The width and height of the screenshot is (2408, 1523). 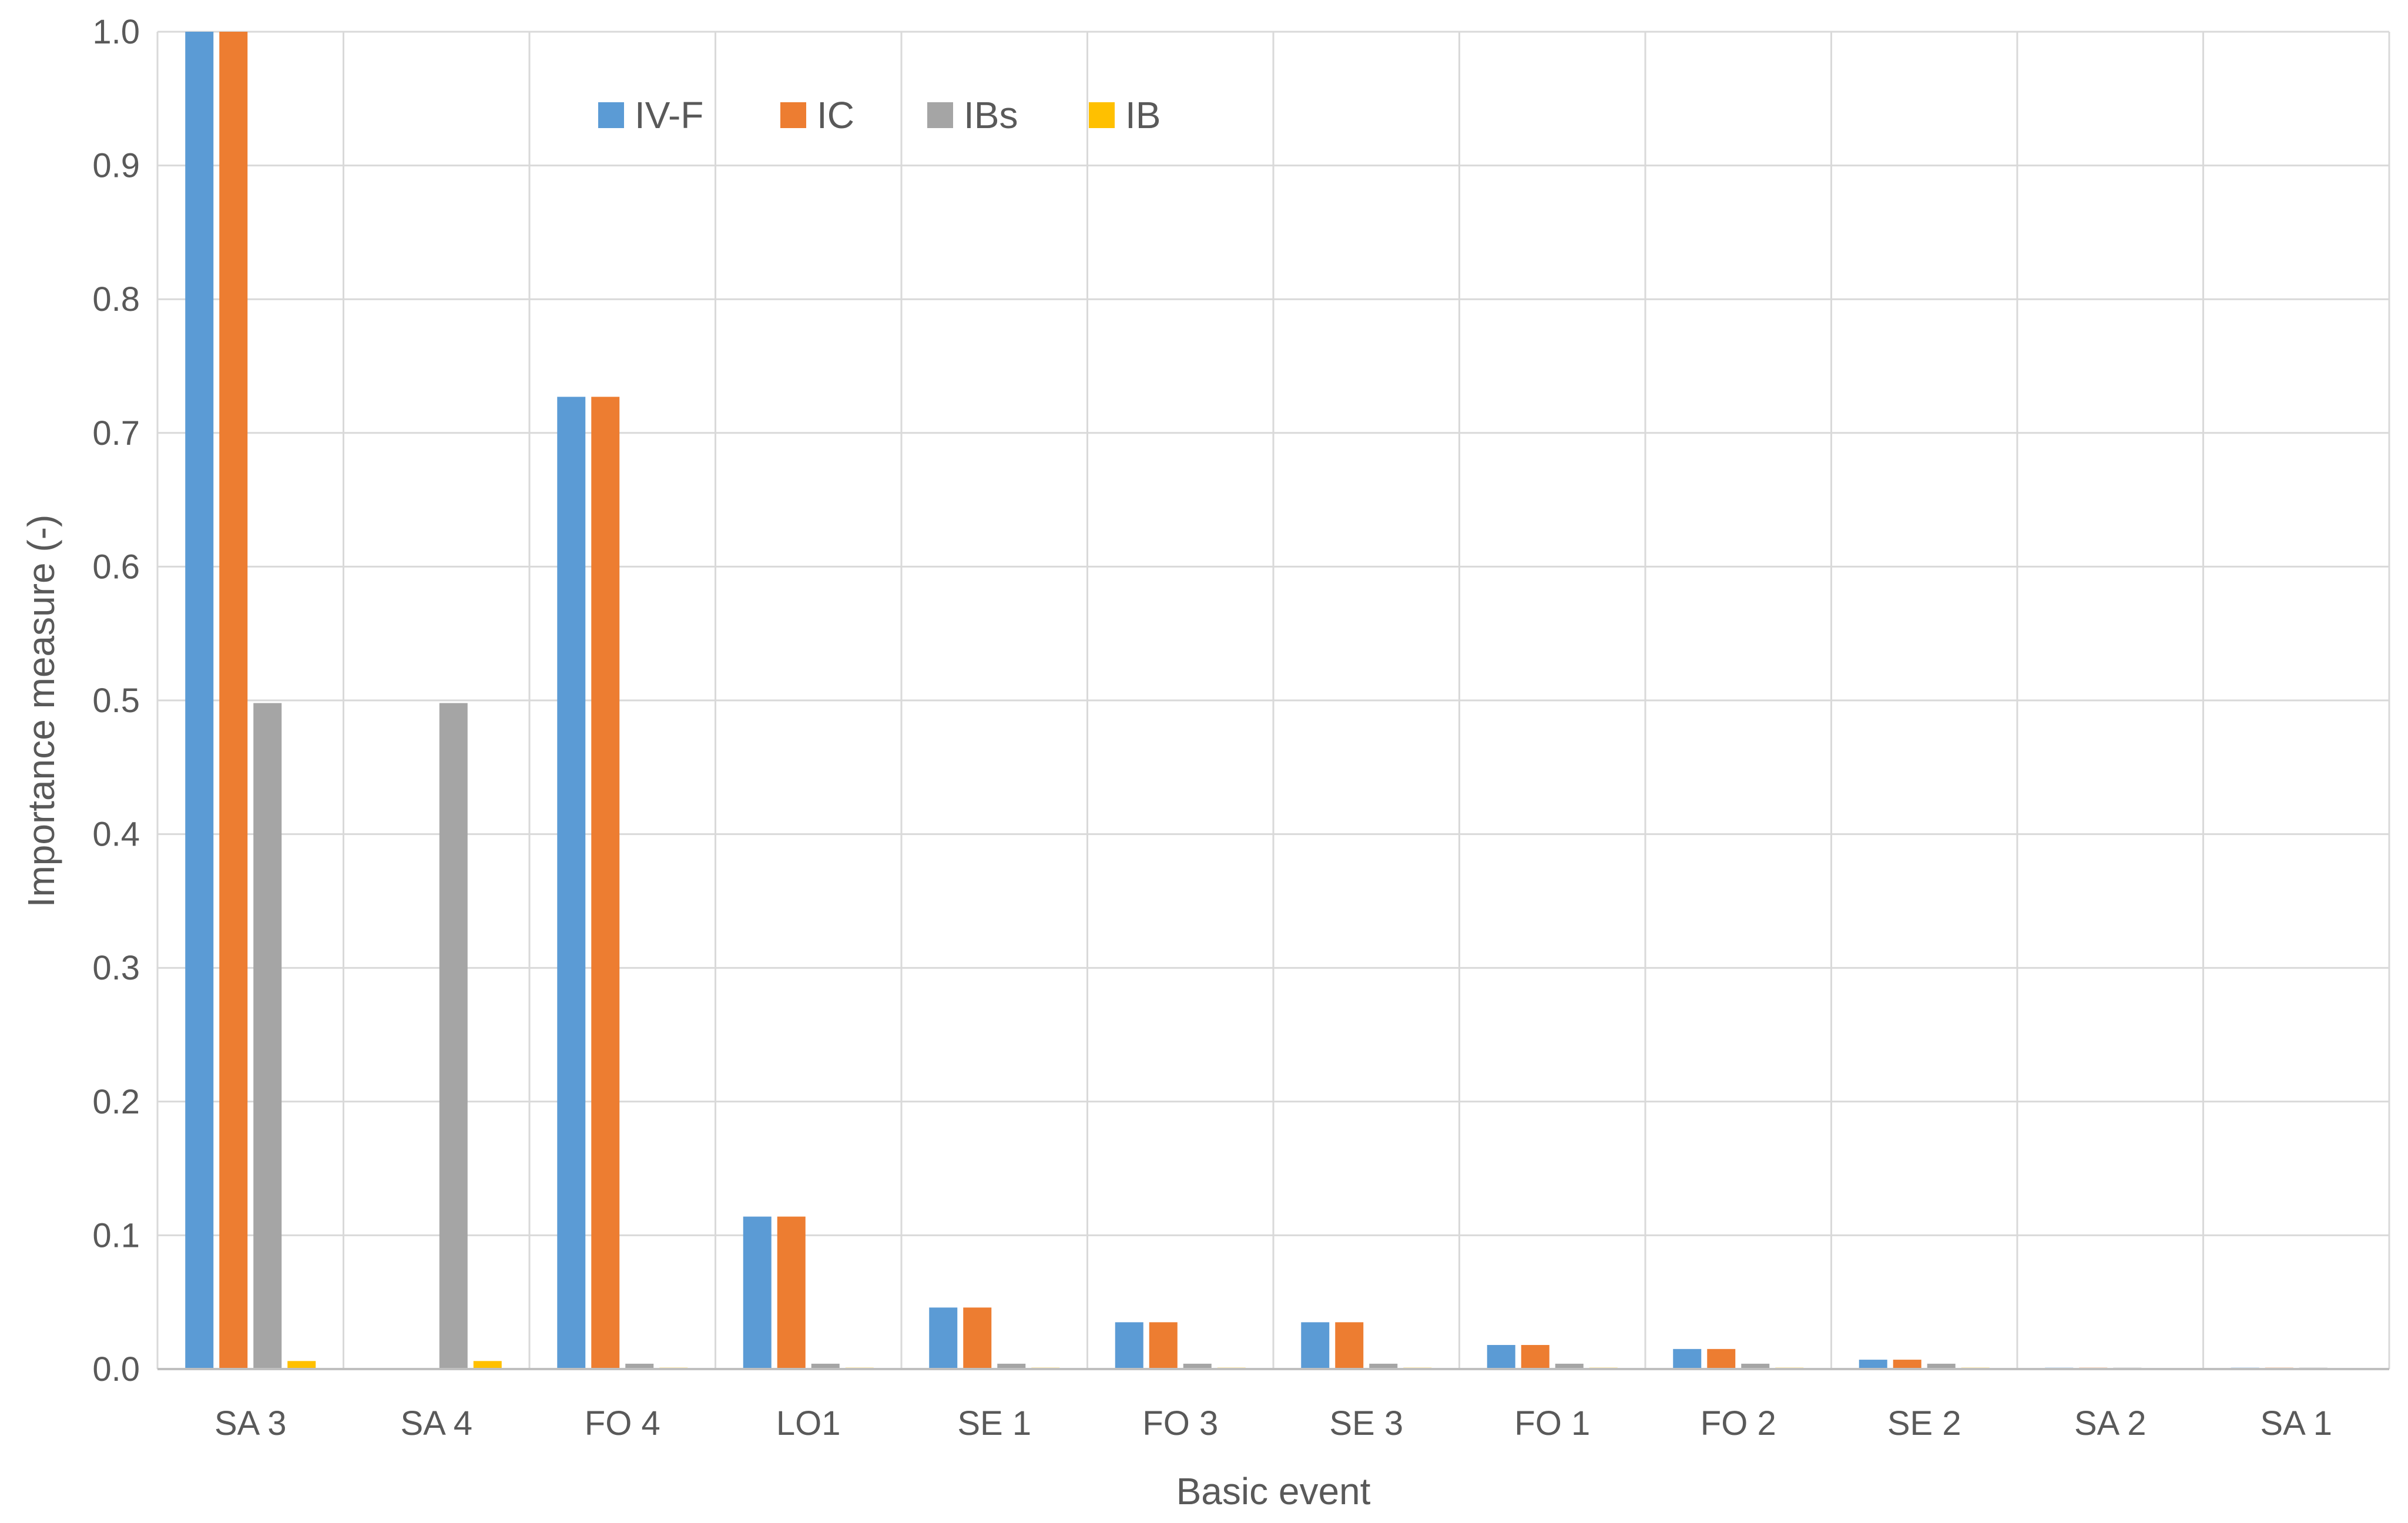 I want to click on y-axis-title: Importance measure (-), so click(x=41, y=711).